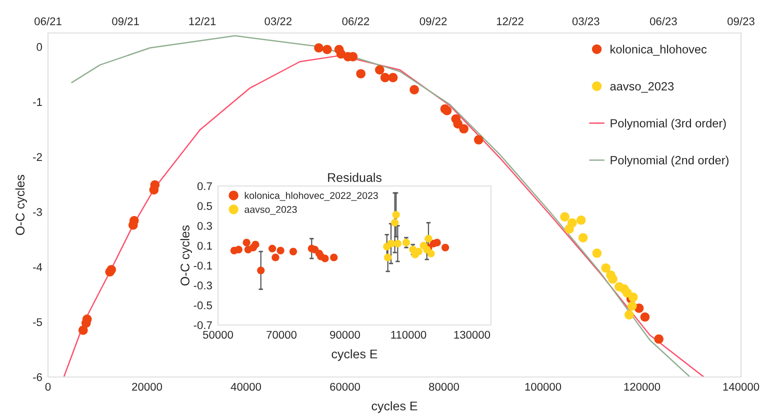  Describe the element at coordinates (444, 386) in the screenshot. I see `x-tick-label: 80000` at that location.